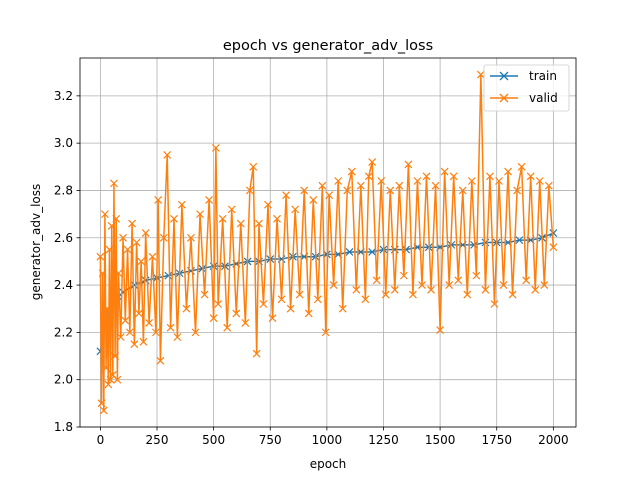 The image size is (640, 480). I want to click on x-tick-label: 1500, so click(440, 440).